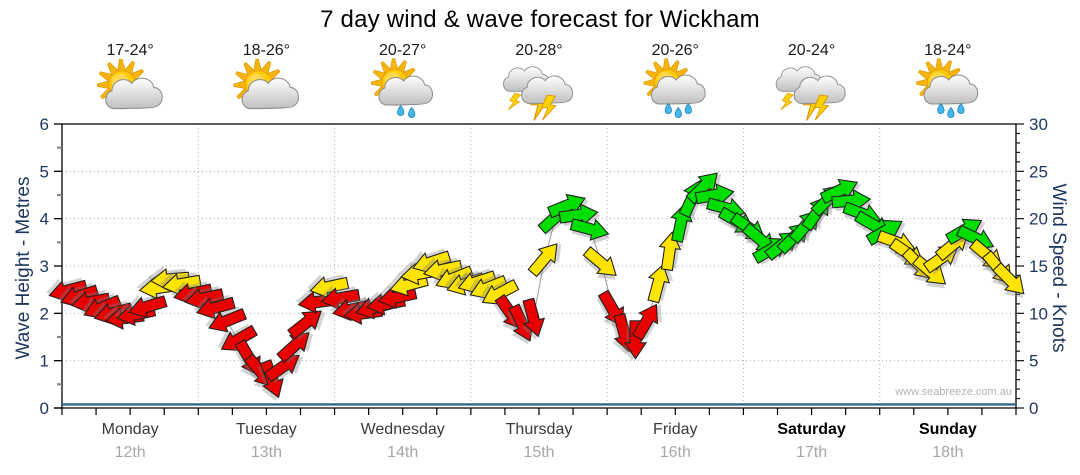 The width and height of the screenshot is (1080, 475). Describe the element at coordinates (675, 452) in the screenshot. I see `date-label: 16th` at that location.